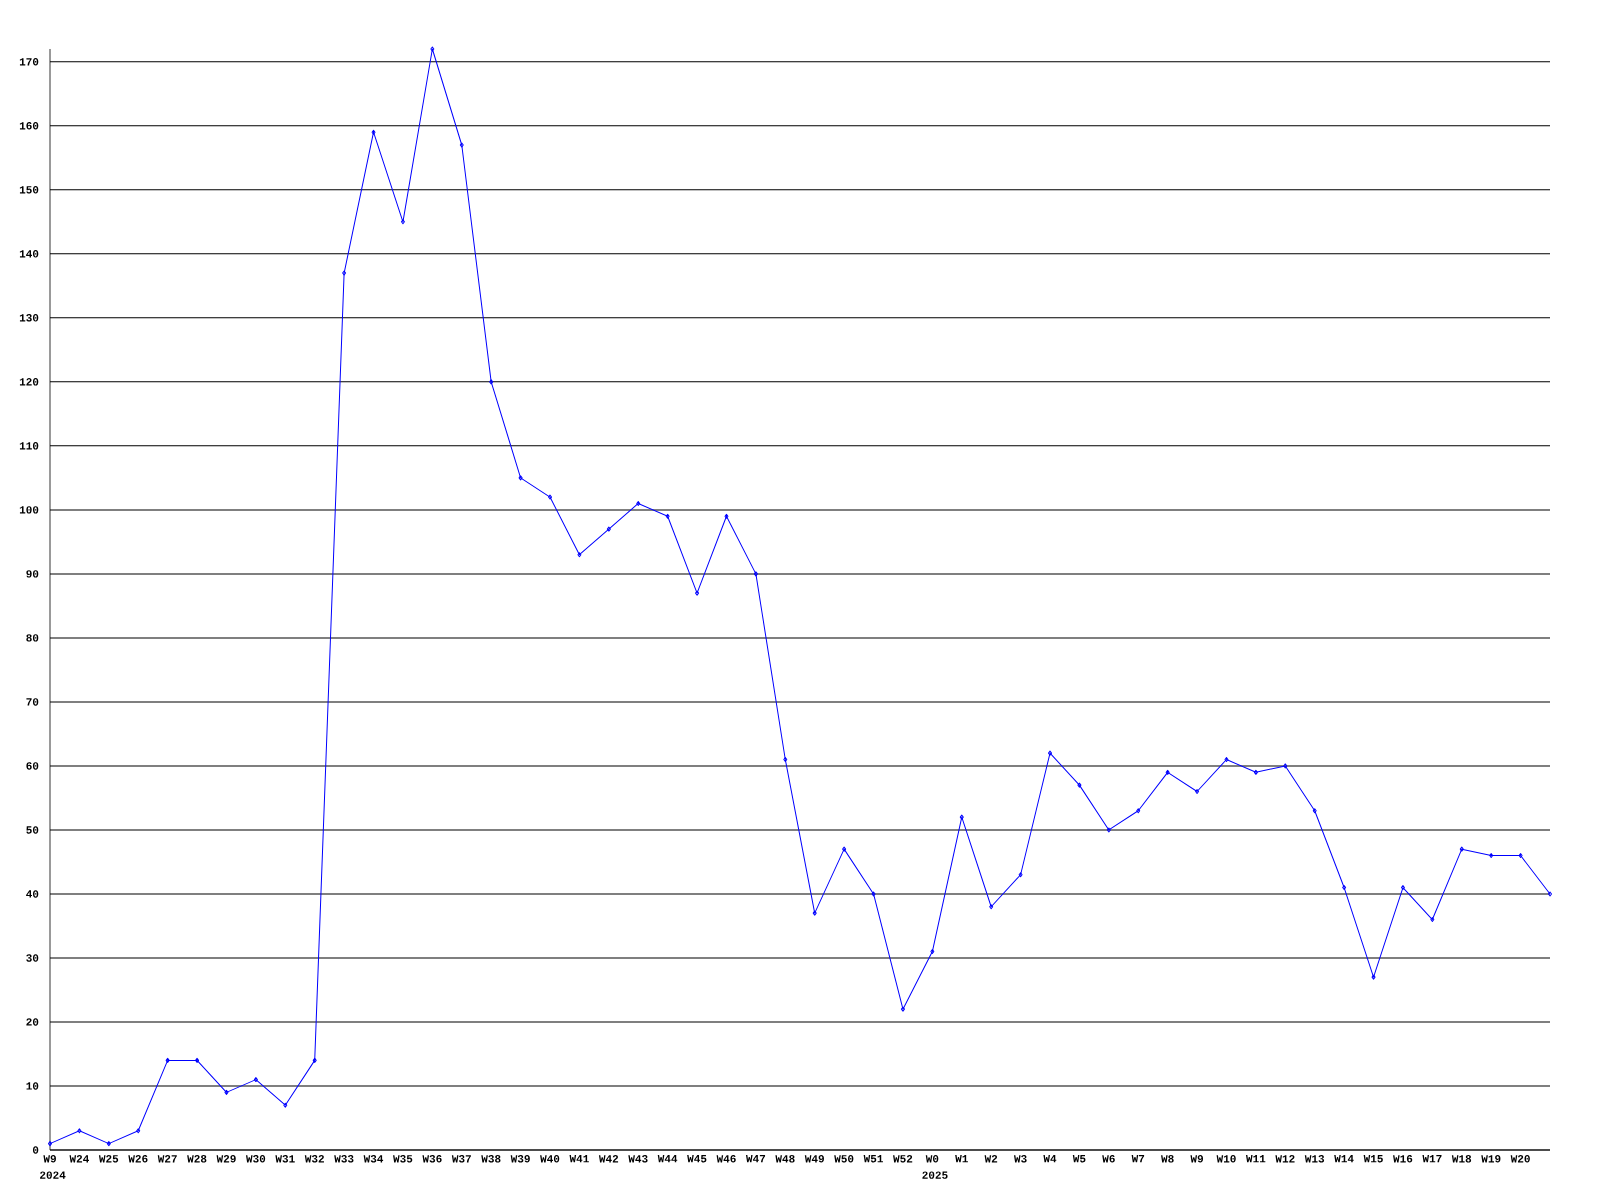 The image size is (1600, 1200). Describe the element at coordinates (1432, 1159) in the screenshot. I see `x-tick-label: W17` at that location.